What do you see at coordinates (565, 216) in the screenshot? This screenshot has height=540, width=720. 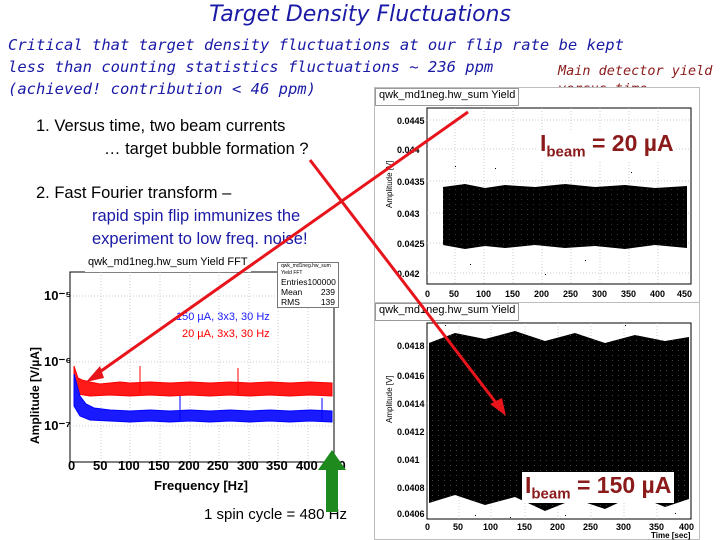 I see `yield-plot-20ua-noise-band` at bounding box center [565, 216].